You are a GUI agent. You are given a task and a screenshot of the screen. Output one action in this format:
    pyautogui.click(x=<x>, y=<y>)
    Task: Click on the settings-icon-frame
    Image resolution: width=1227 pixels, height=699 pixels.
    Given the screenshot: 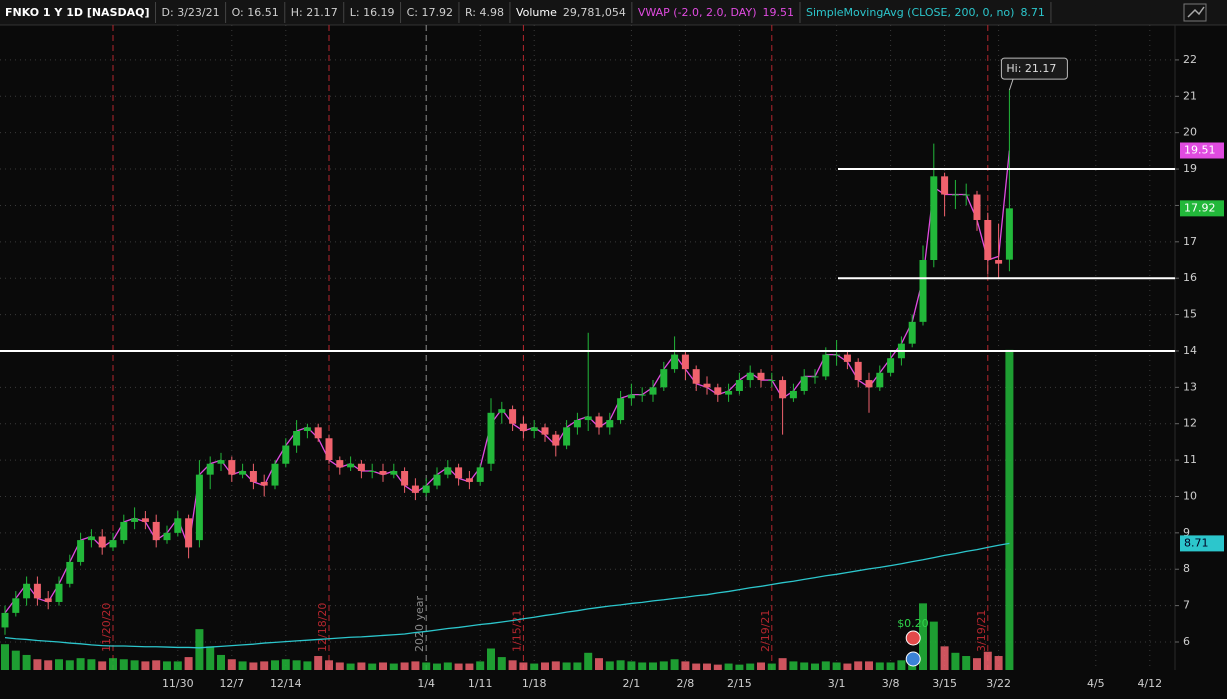 What is the action you would take?
    pyautogui.click(x=1195, y=12)
    